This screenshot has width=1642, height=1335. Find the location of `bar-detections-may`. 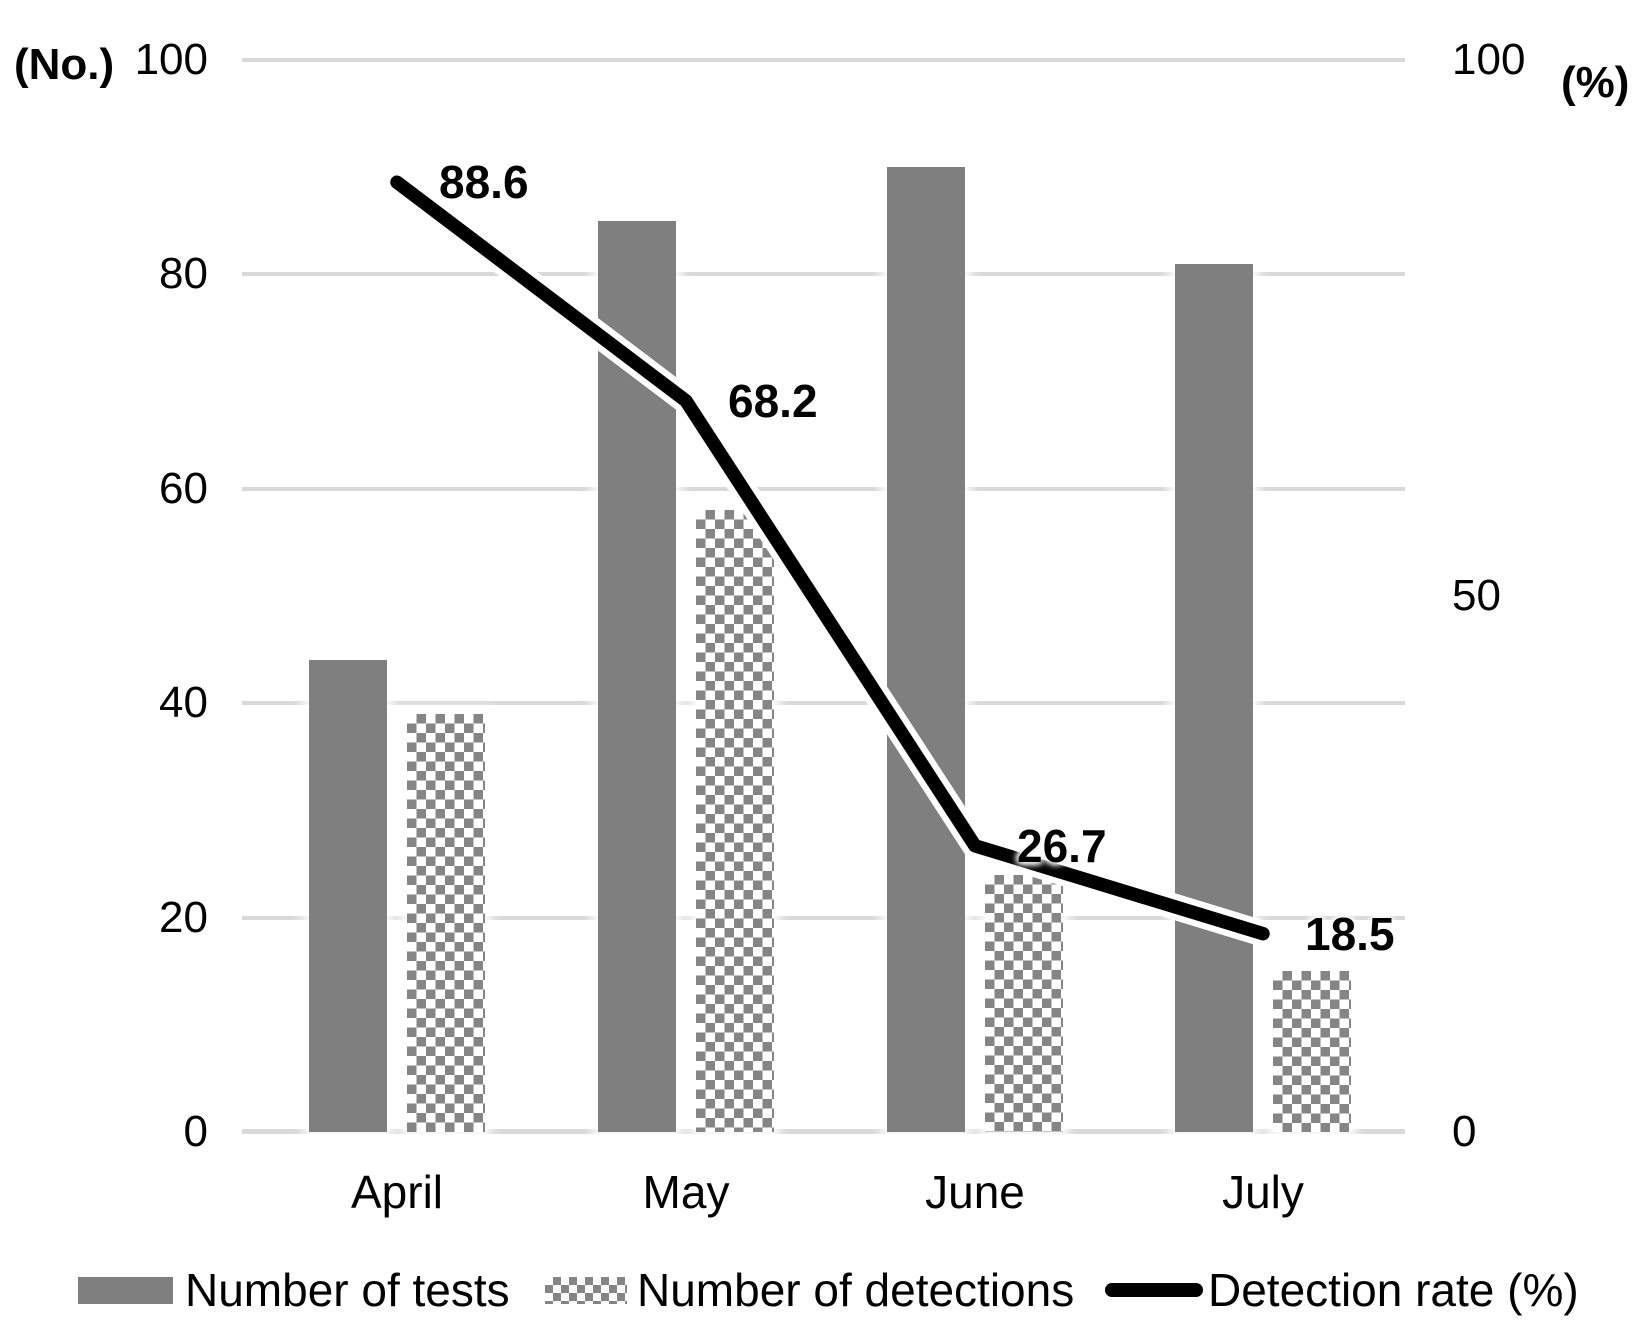

bar-detections-may is located at coordinates (735, 821).